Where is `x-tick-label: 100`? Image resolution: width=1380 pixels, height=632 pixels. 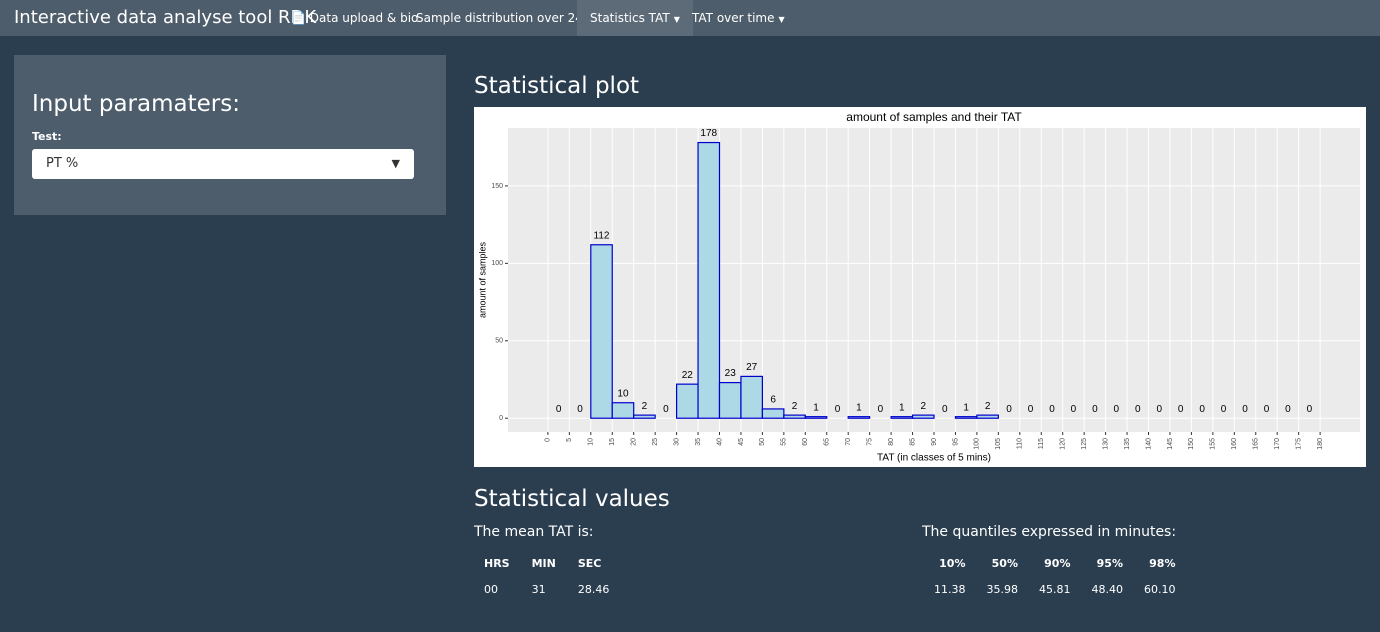
x-tick-label: 100 is located at coordinates (977, 444).